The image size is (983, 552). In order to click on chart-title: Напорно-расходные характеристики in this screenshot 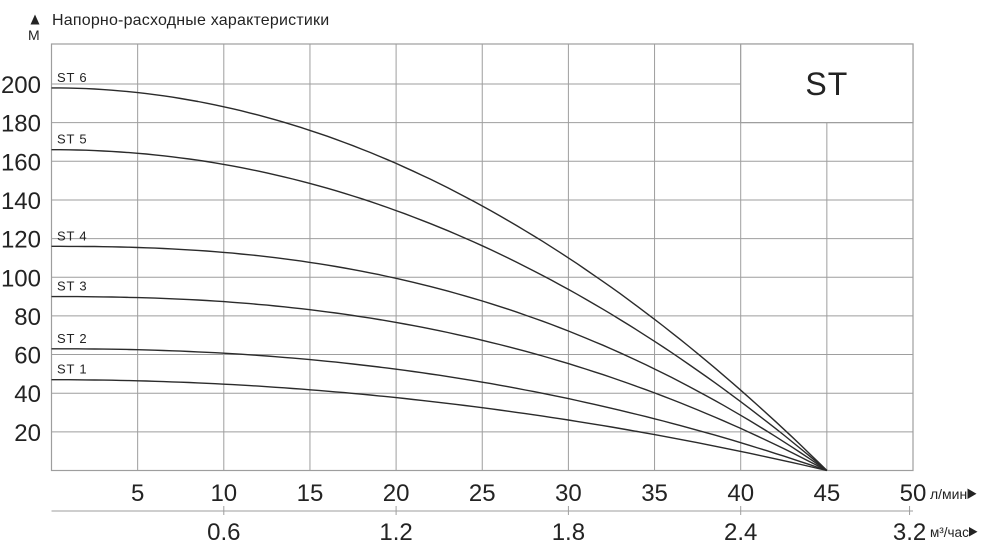, I will do `click(190, 20)`.